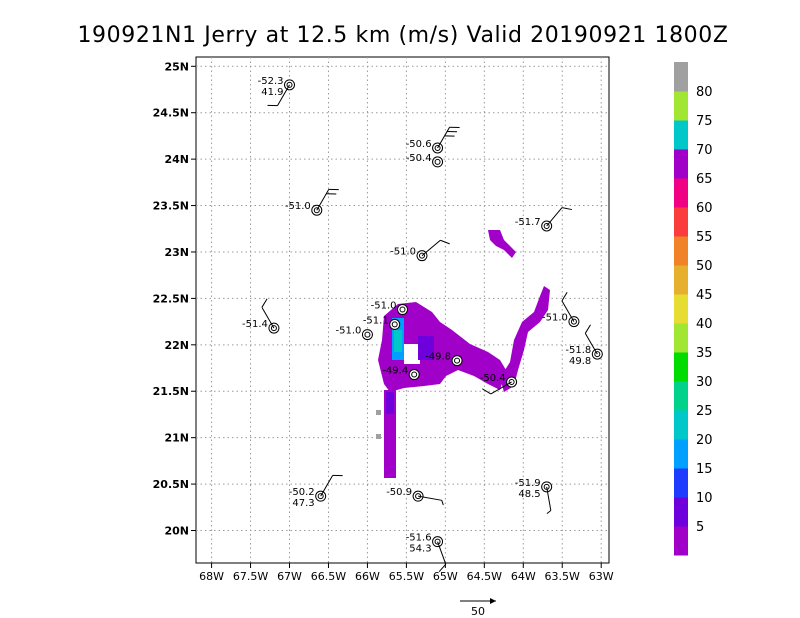 The width and height of the screenshot is (800, 618). Describe the element at coordinates (171, 113) in the screenshot. I see `y-tick-label: 24.5N` at that location.